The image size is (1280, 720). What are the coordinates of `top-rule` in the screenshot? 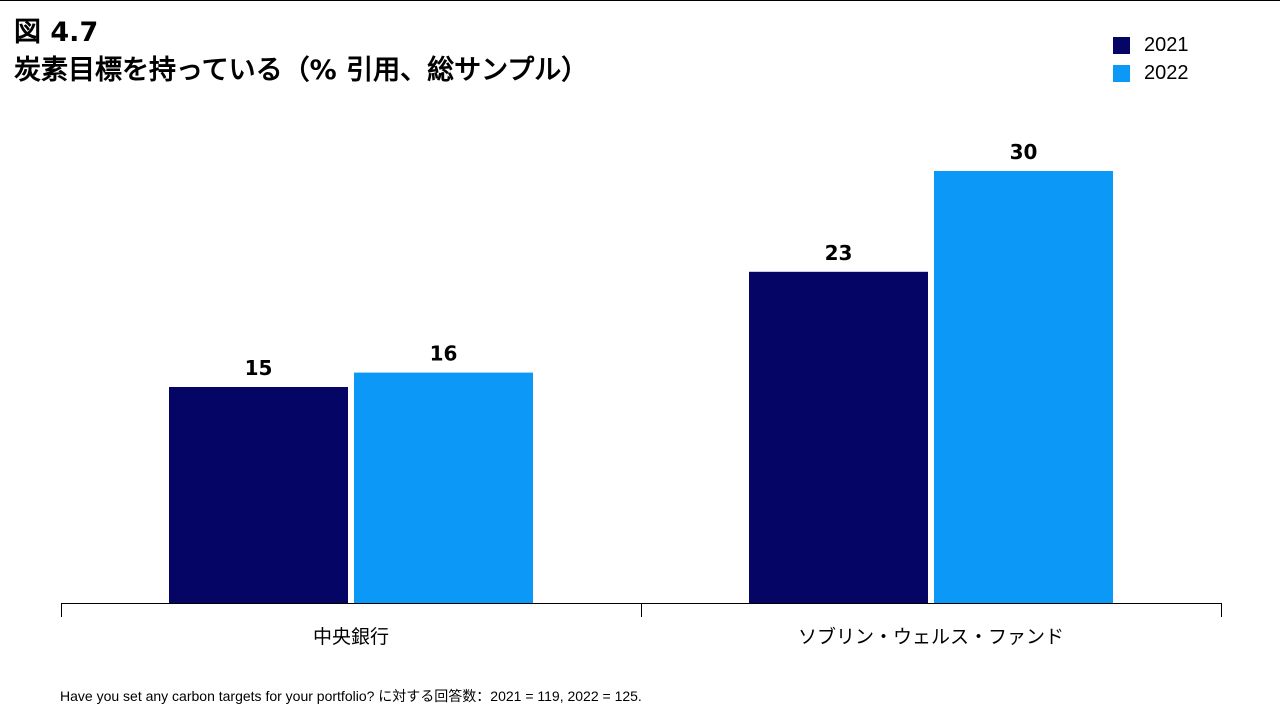 It's located at (640, 0).